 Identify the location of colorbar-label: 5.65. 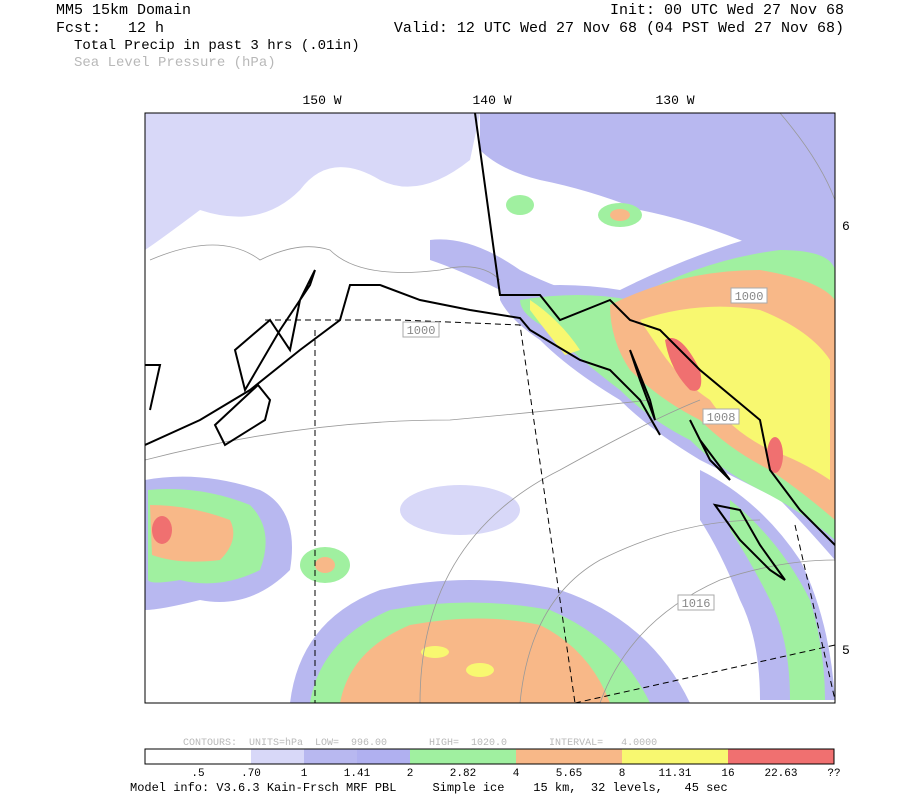
(569, 774).